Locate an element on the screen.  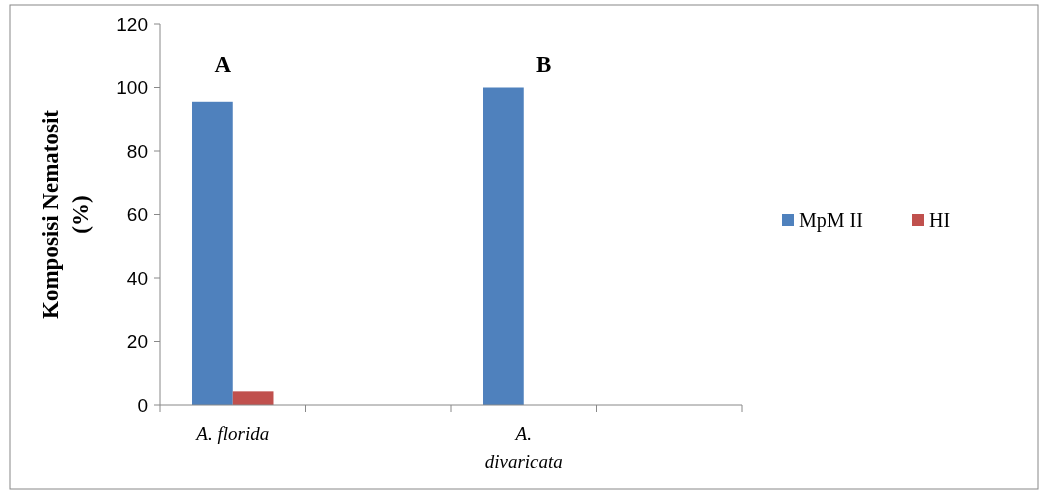
legend-label: MpM II is located at coordinates (831, 220).